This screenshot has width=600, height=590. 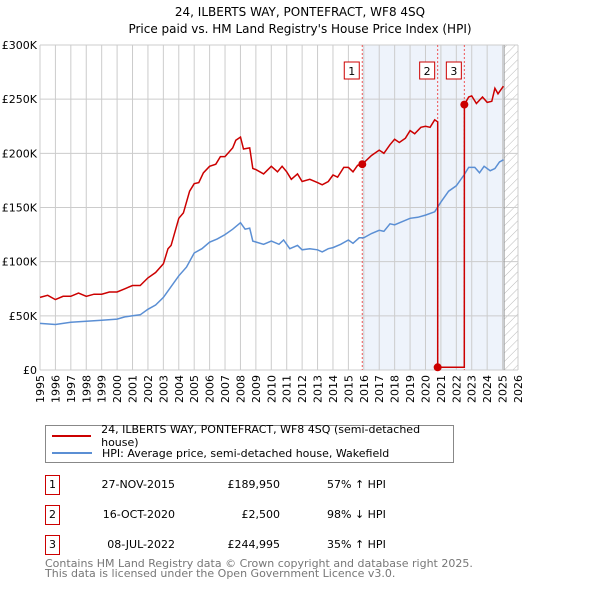 What do you see at coordinates (261, 514) in the screenshot?
I see `transaction-price: £2,500` at bounding box center [261, 514].